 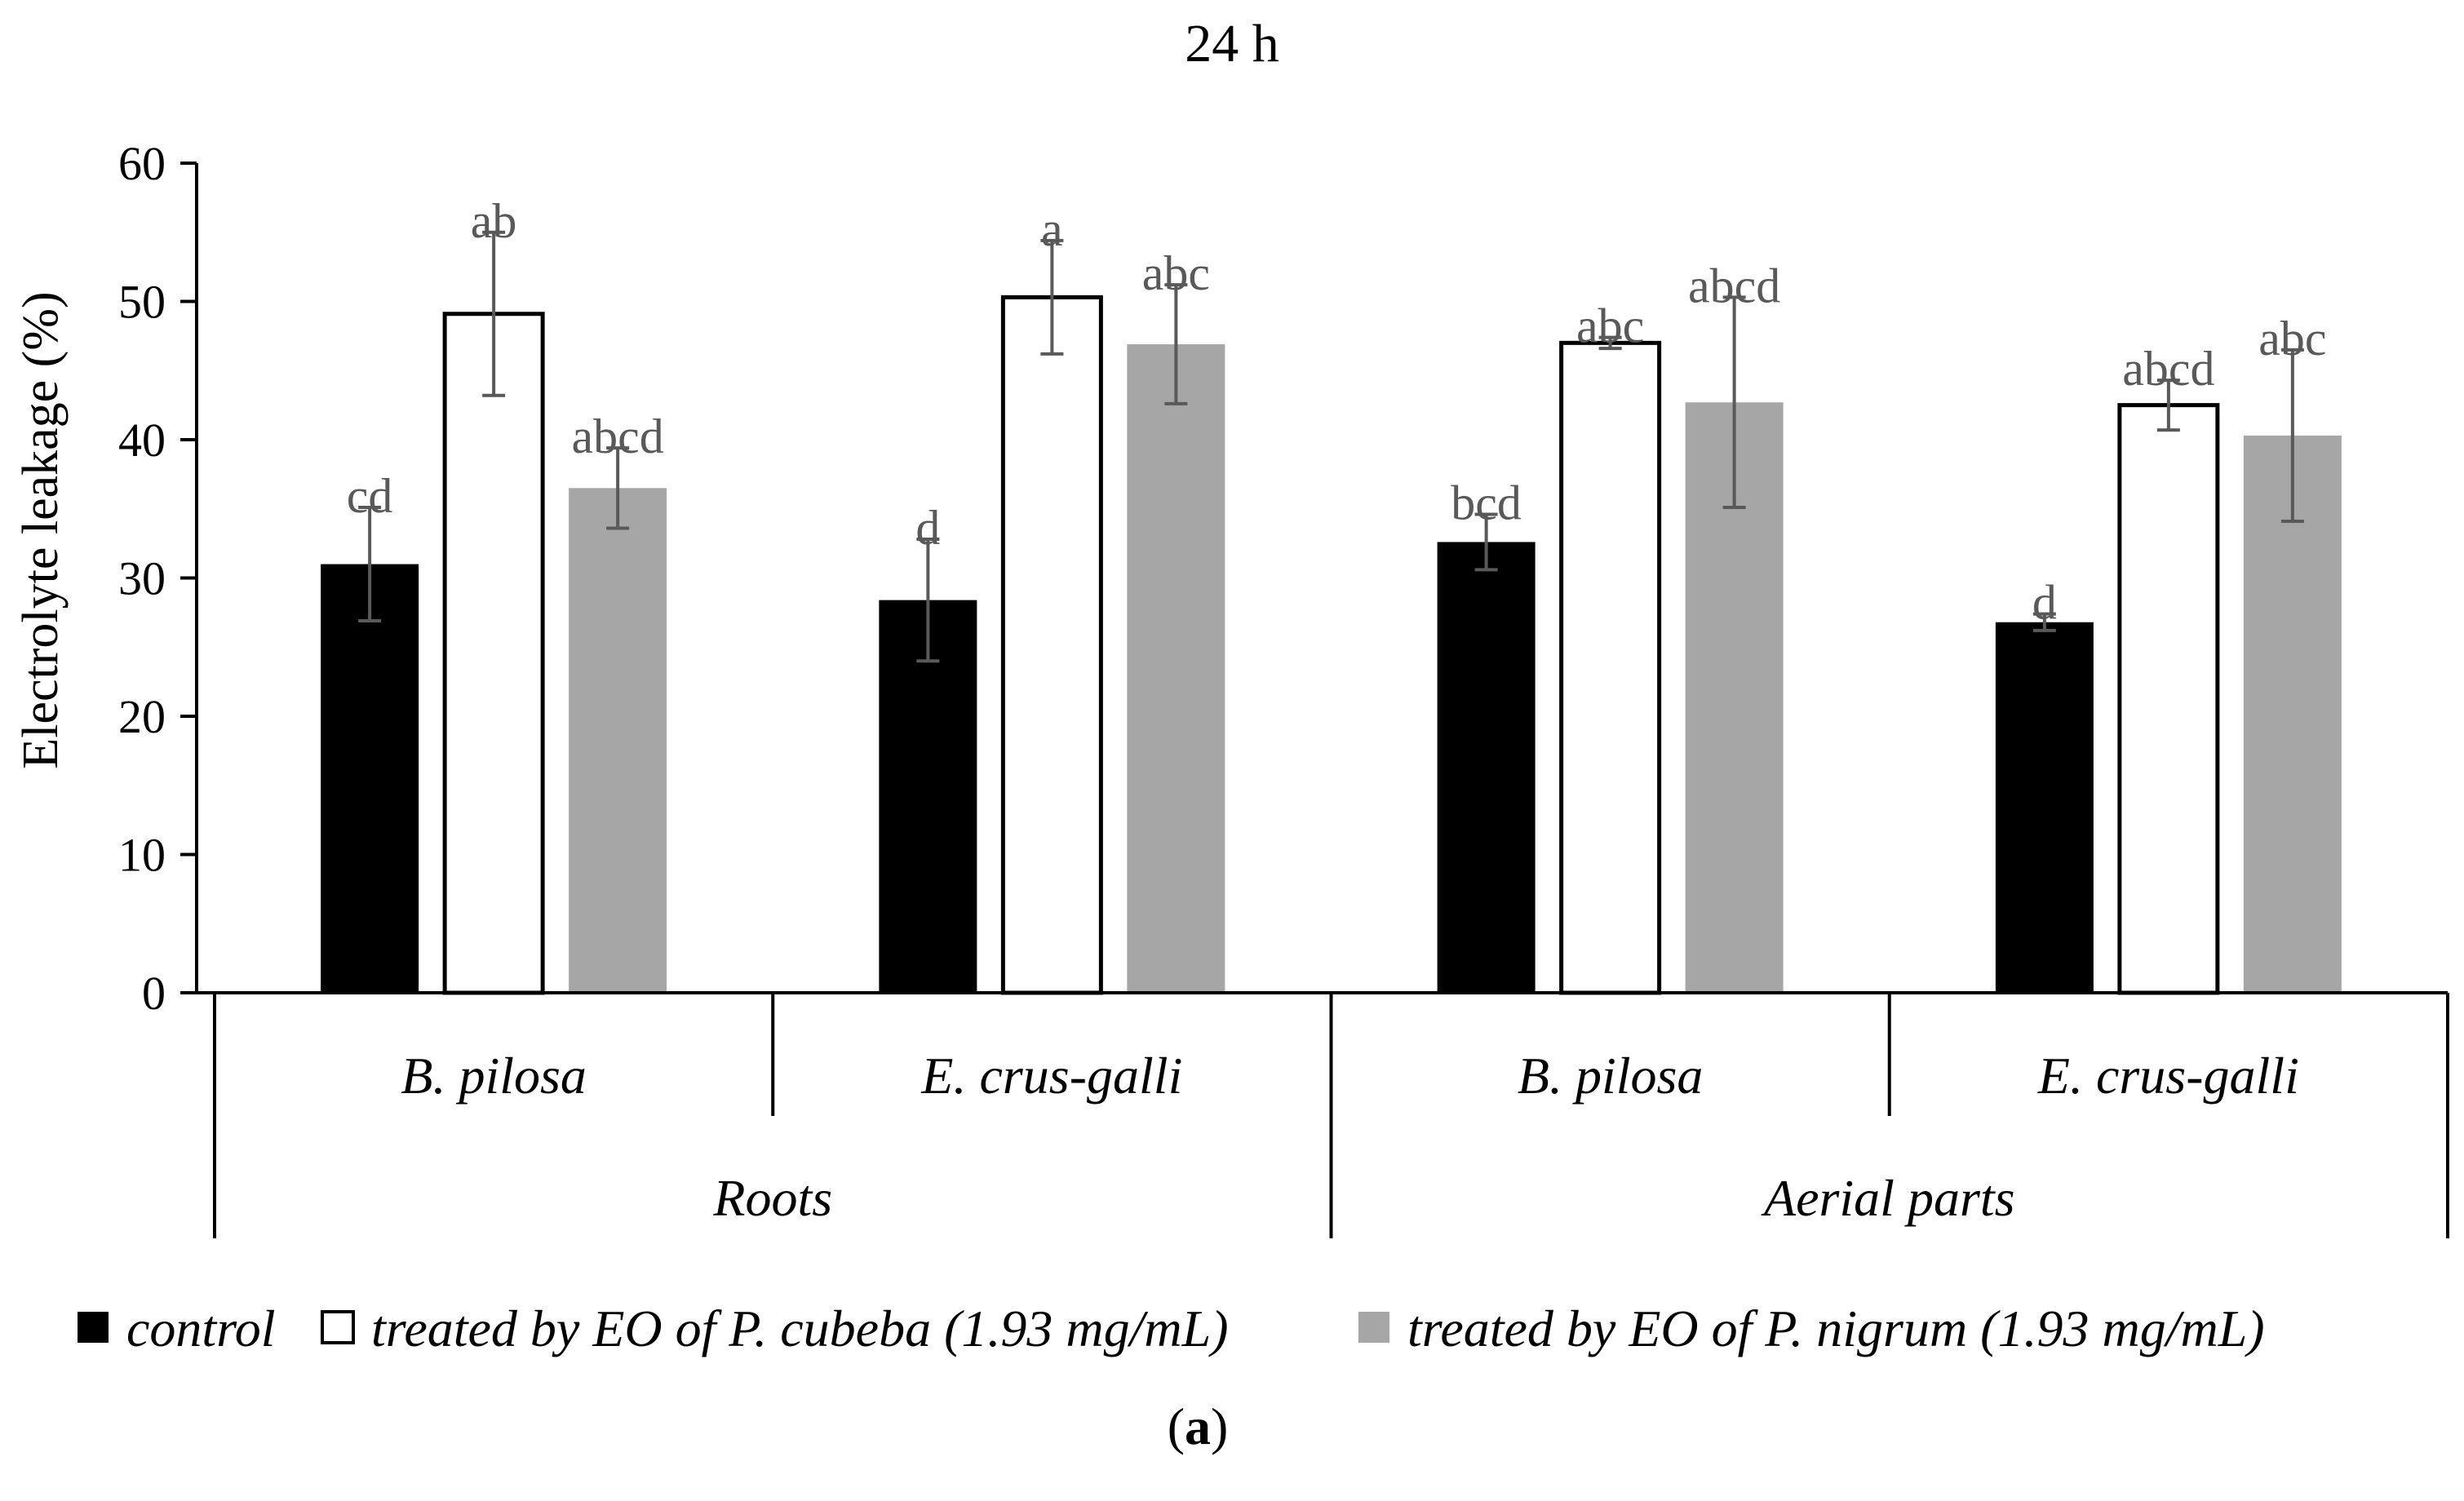 I want to click on y-tick-label: 20, so click(x=142, y=716).